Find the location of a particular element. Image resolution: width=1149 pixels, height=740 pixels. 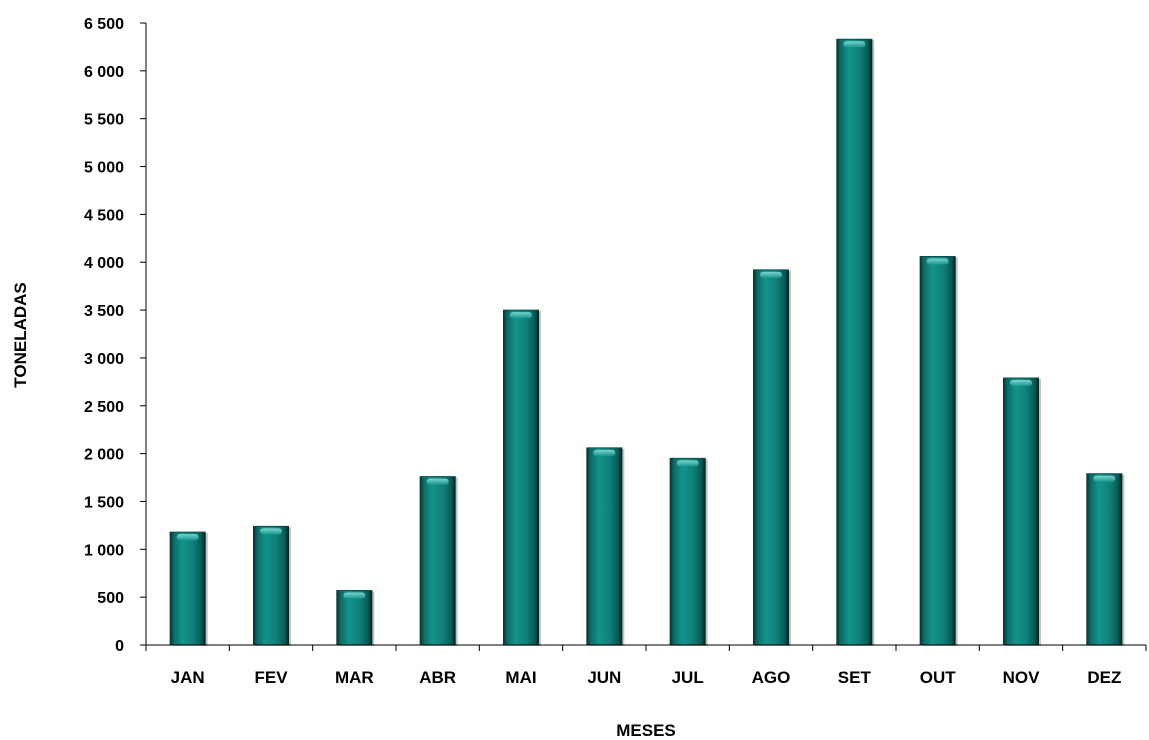

y-tick-label: 4 500 is located at coordinates (104, 215).